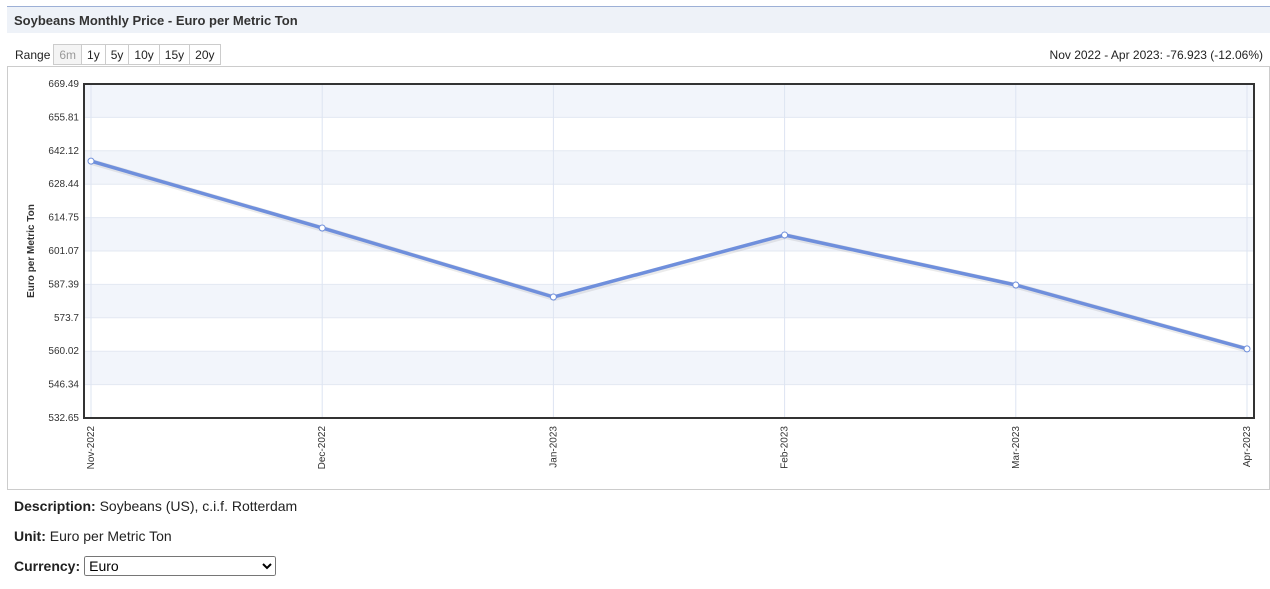 This screenshot has height=589, width=1270. What do you see at coordinates (205, 54) in the screenshot?
I see `range-button: 20y` at bounding box center [205, 54].